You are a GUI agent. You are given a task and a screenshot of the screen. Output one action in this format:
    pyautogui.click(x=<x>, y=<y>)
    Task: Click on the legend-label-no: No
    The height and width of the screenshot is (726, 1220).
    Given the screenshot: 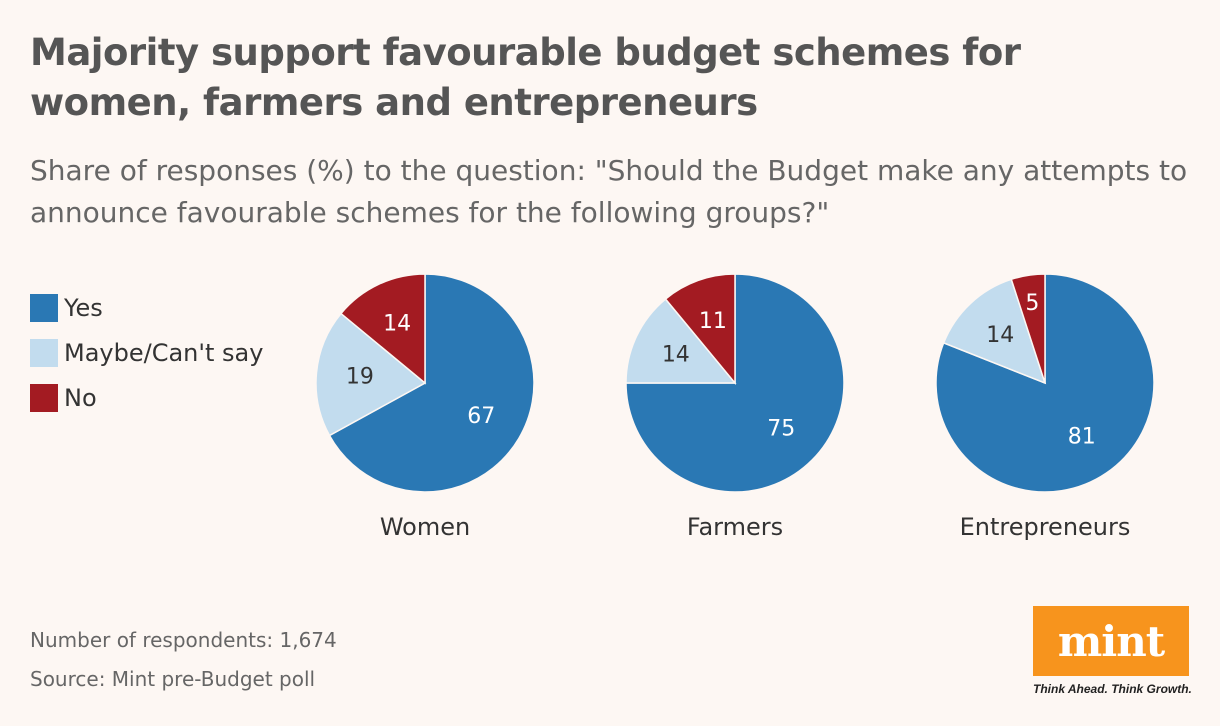 What is the action you would take?
    pyautogui.click(x=80, y=397)
    